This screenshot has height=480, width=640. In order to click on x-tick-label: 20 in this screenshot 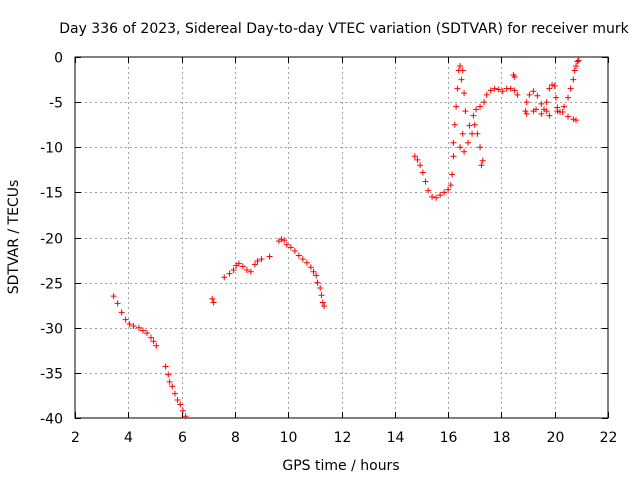, I will do `click(556, 438)`.